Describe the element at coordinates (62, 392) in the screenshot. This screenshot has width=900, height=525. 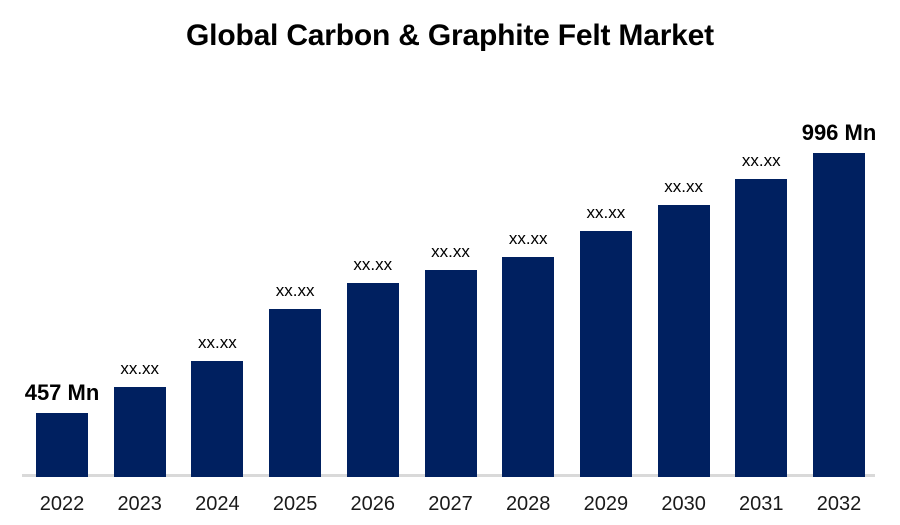
I see `bar-value-label: 457 Mn` at that location.